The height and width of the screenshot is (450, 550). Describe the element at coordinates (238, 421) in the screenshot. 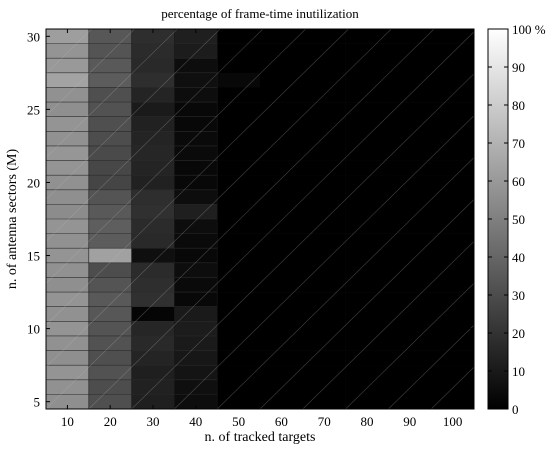

I see `x-tick-label: 50` at that location.